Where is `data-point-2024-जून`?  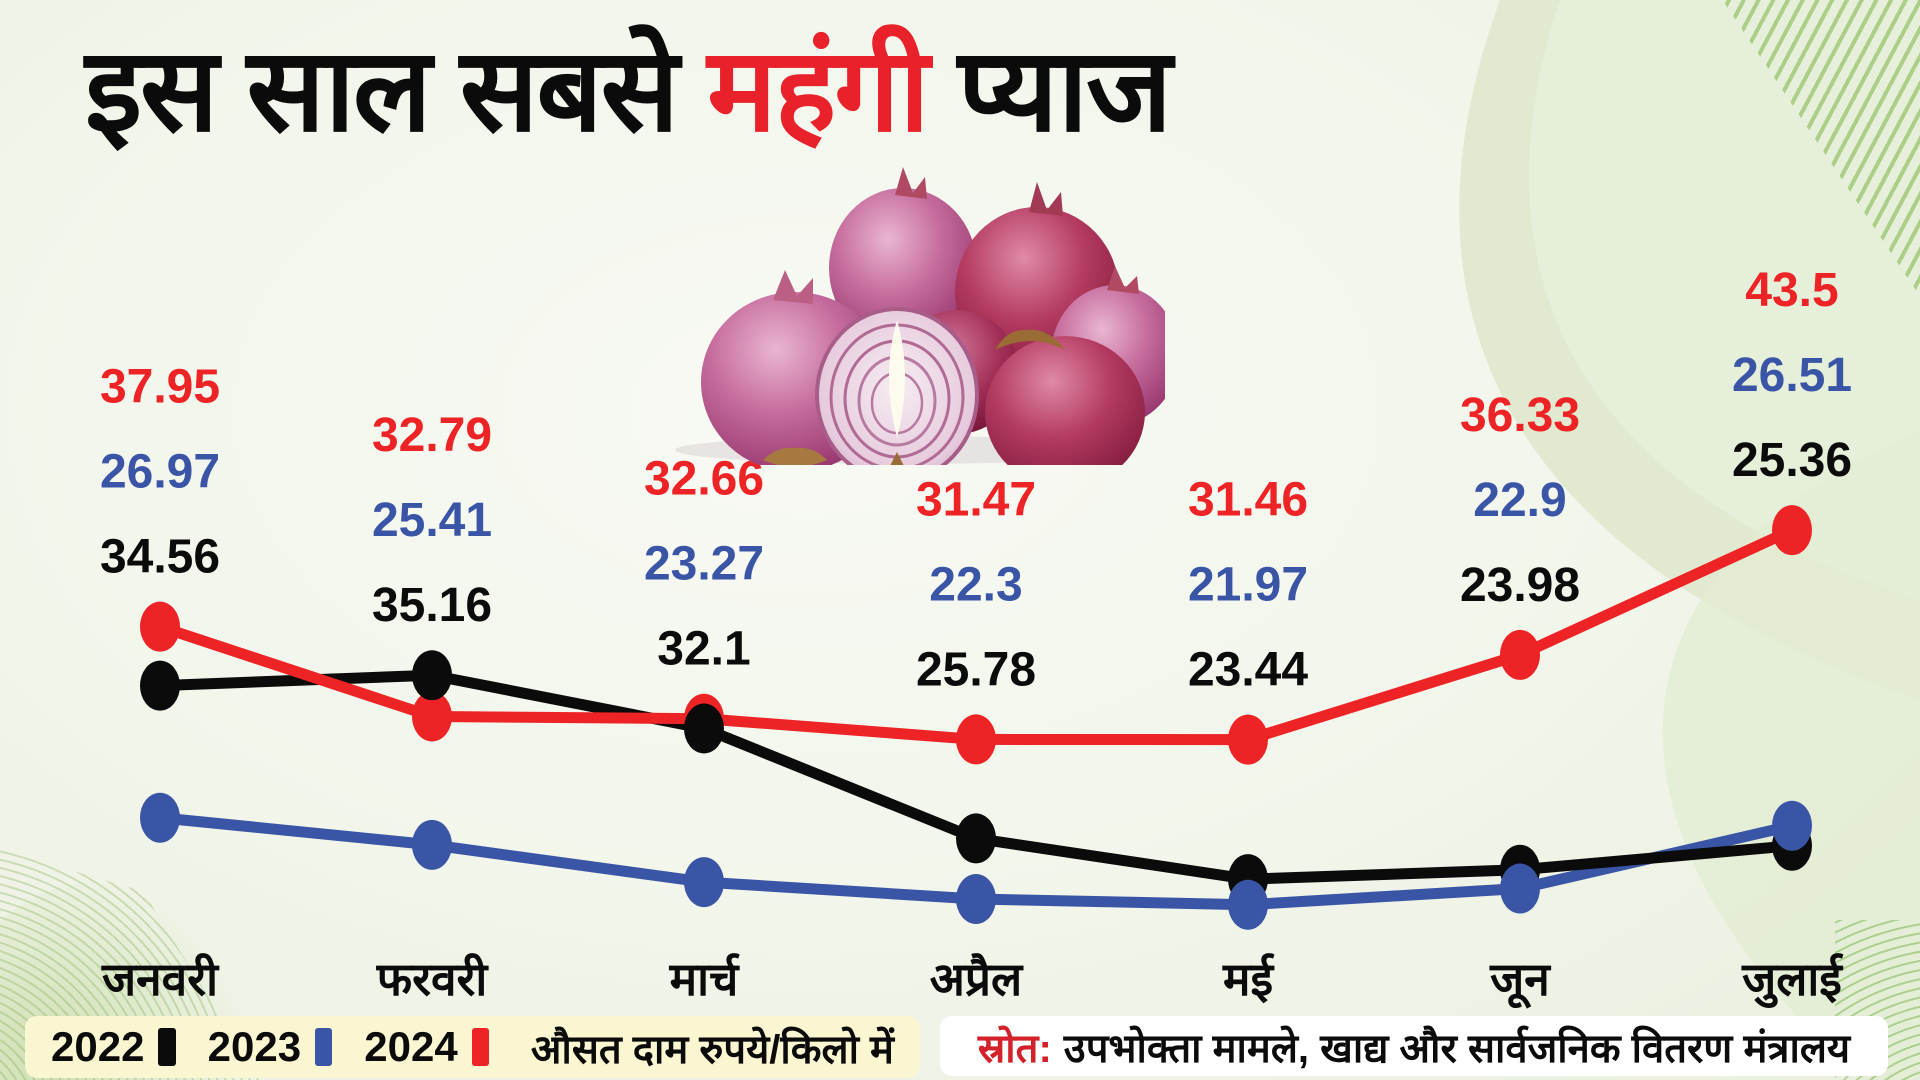 data-point-2024-जून is located at coordinates (1520, 654).